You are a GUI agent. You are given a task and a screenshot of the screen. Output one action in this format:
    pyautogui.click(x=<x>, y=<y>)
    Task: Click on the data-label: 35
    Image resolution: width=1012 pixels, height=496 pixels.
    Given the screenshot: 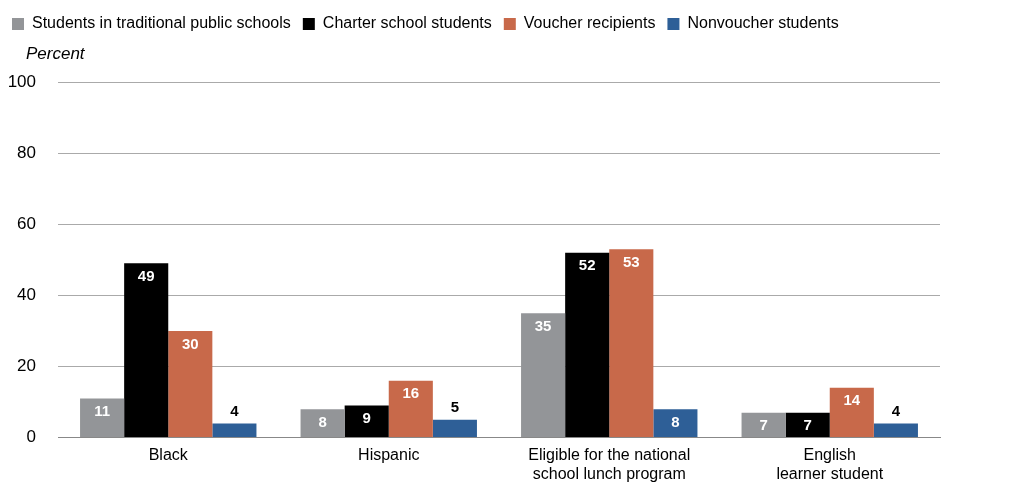 What is the action you would take?
    pyautogui.click(x=543, y=325)
    